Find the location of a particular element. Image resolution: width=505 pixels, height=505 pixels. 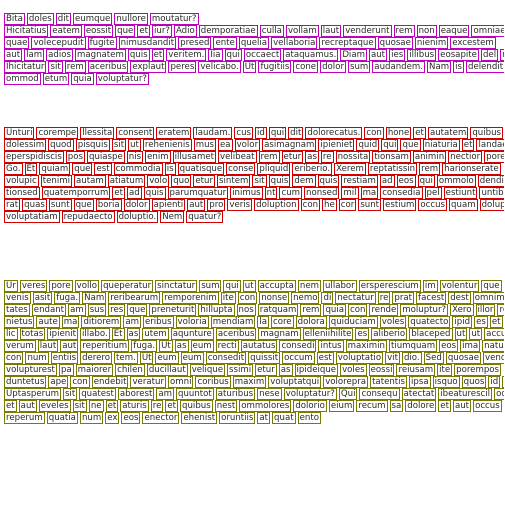

word-box: etur is located at coordinates (204, 181).